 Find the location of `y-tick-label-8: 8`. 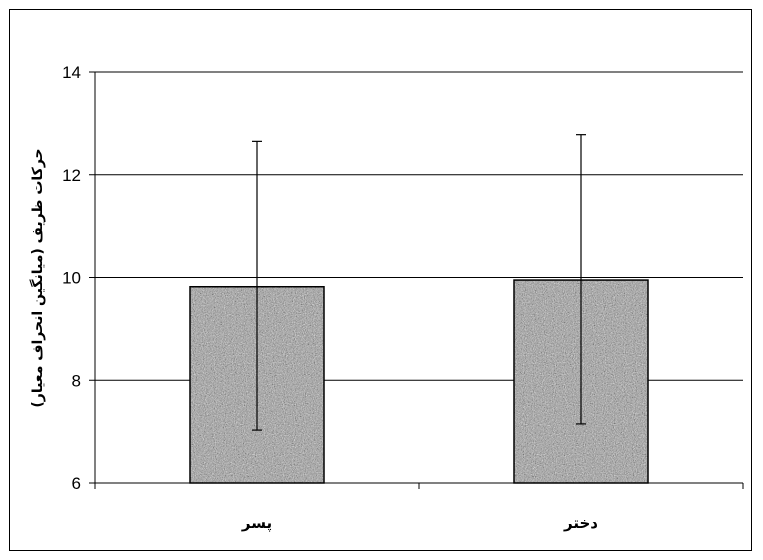

y-tick-label-8: 8 is located at coordinates (76, 380).